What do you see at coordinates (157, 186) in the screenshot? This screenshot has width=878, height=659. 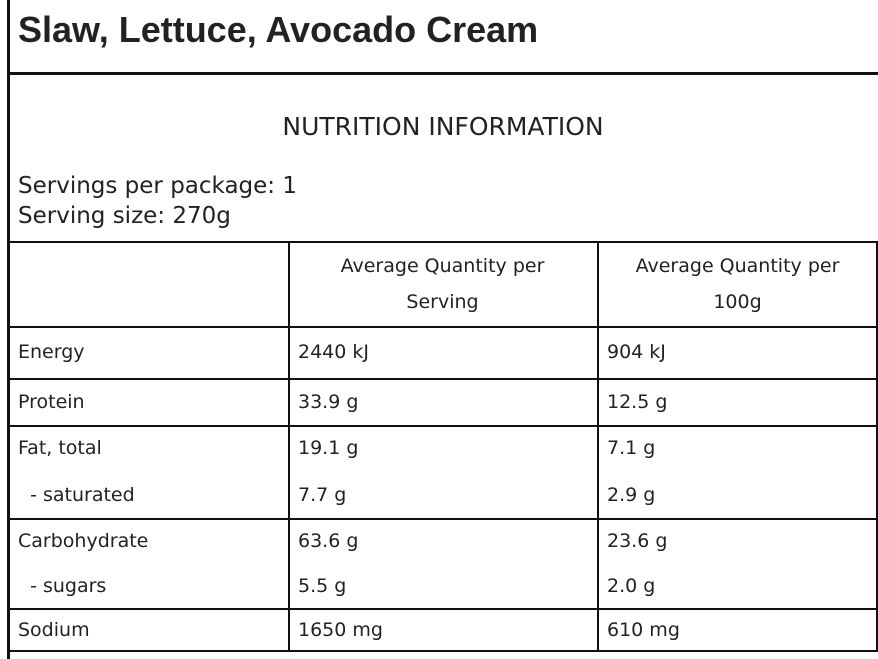 I see `servings-per-package: Servings per package: 1` at bounding box center [157, 186].